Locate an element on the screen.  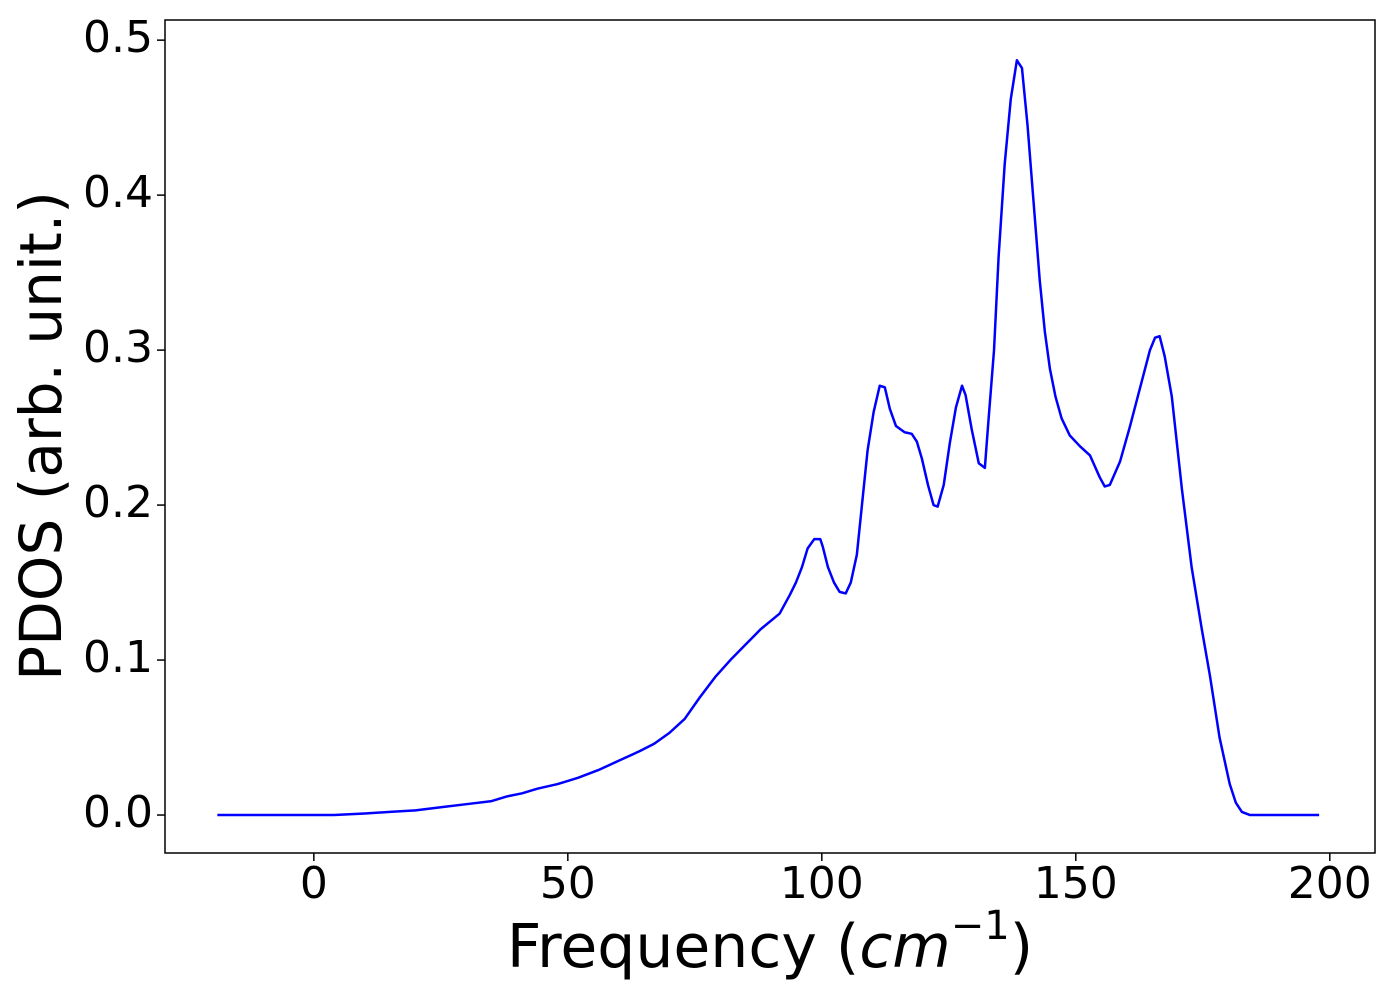
x-tick-label: 200 is located at coordinates (1330, 883).